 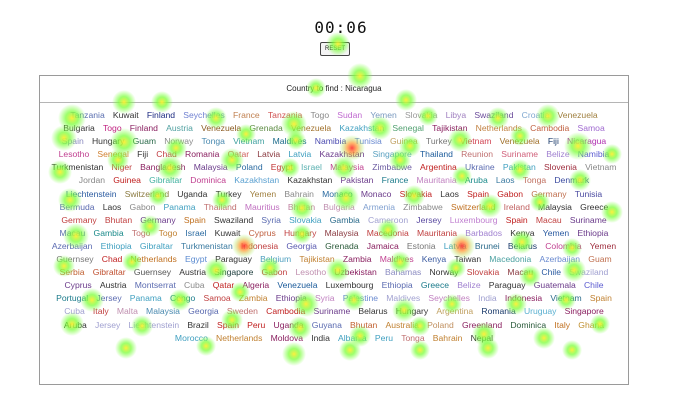 I want to click on country-option: Namibia, so click(x=330, y=141).